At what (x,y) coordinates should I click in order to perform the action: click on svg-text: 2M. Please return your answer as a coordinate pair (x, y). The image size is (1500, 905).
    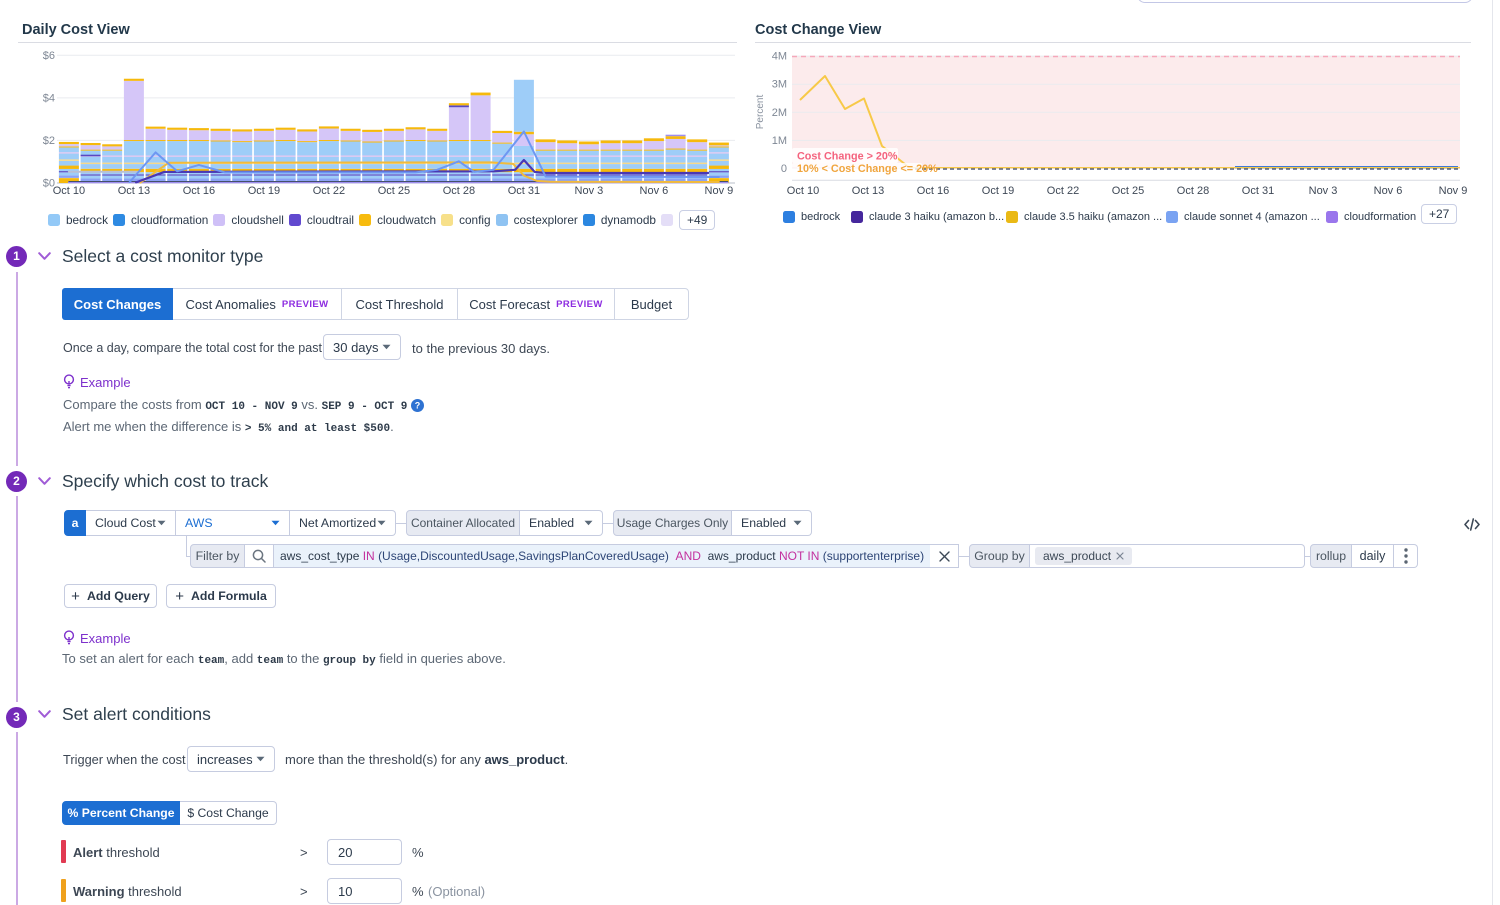
    Looking at the image, I should click on (779, 113).